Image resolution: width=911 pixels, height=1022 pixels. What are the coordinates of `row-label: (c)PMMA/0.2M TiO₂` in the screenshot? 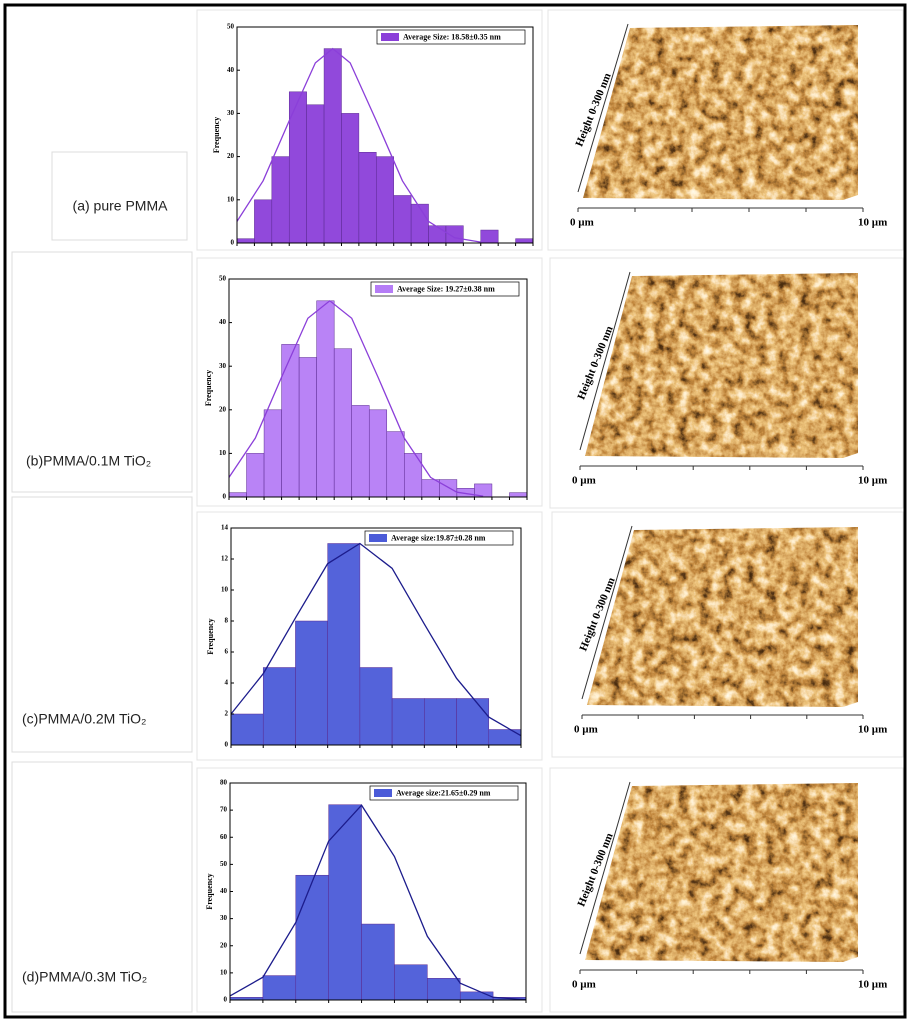 It's located at (84, 719).